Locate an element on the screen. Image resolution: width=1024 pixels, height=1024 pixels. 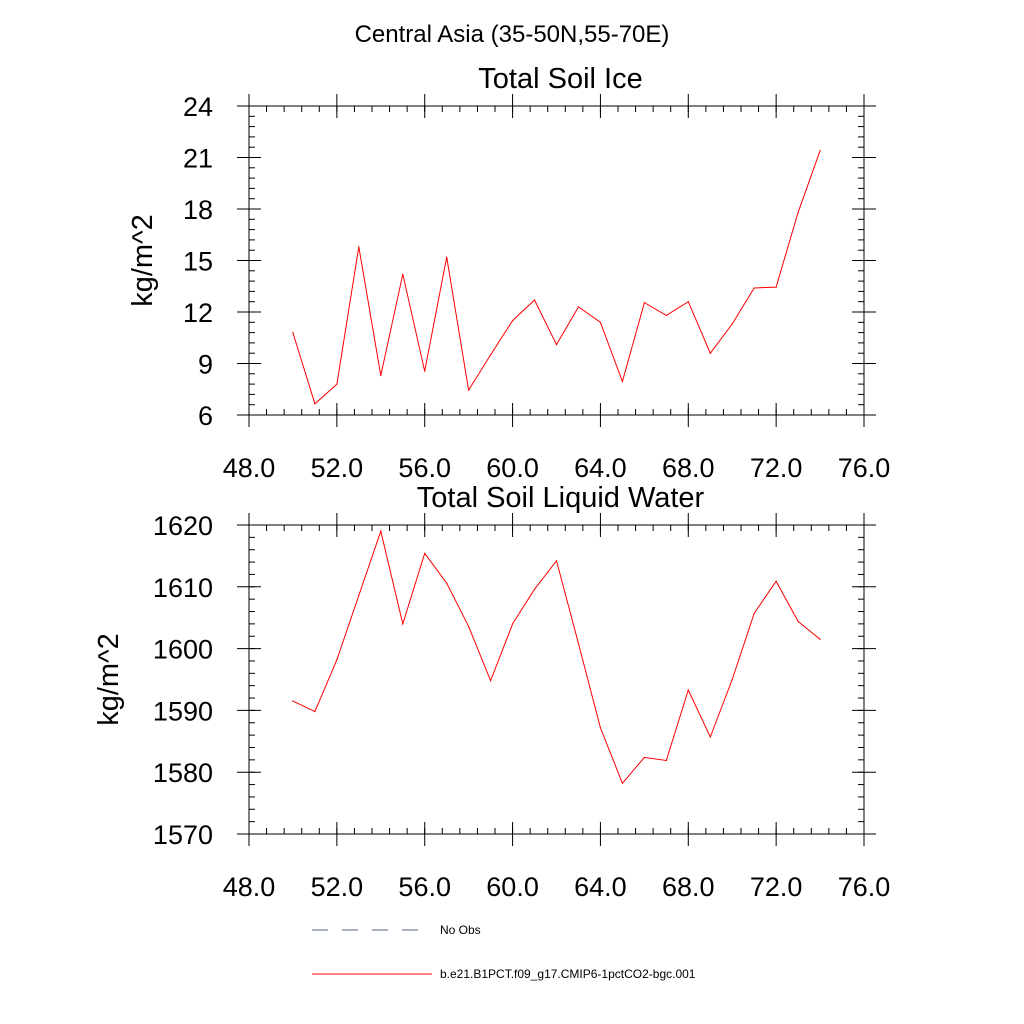
chart-title: Total Soil Liquid Water is located at coordinates (561, 498).